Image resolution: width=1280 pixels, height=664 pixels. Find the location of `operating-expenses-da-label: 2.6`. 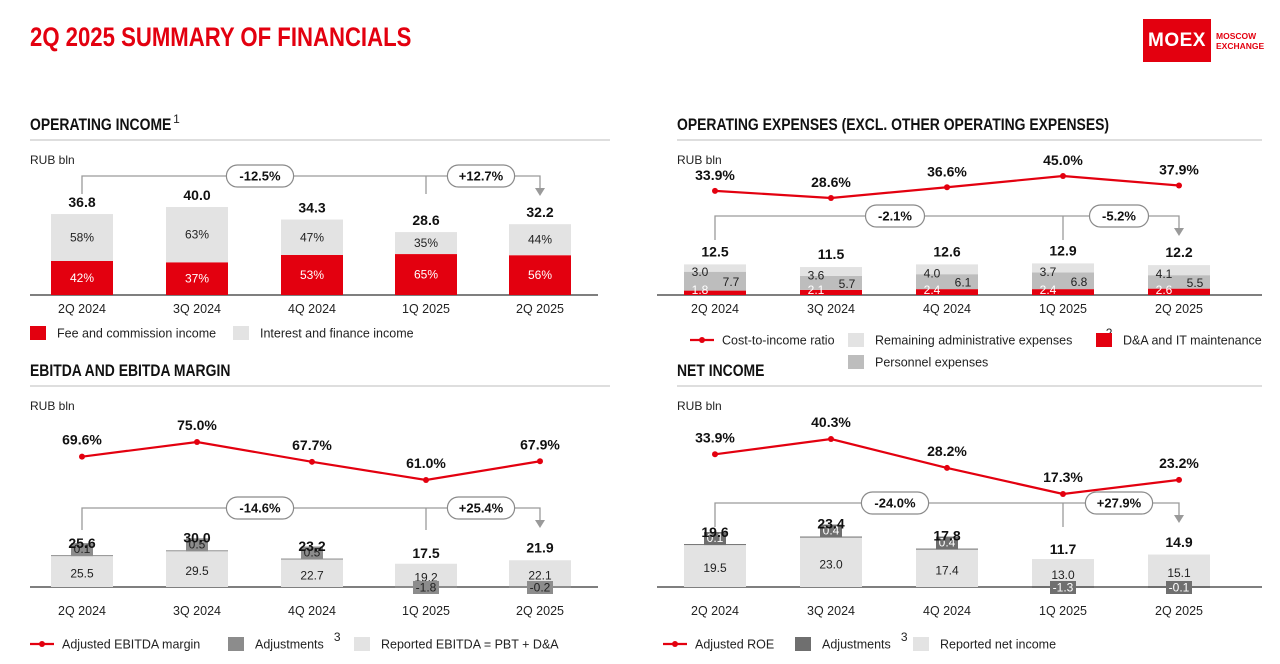

operating-expenses-da-label: 2.6 is located at coordinates (1164, 290).